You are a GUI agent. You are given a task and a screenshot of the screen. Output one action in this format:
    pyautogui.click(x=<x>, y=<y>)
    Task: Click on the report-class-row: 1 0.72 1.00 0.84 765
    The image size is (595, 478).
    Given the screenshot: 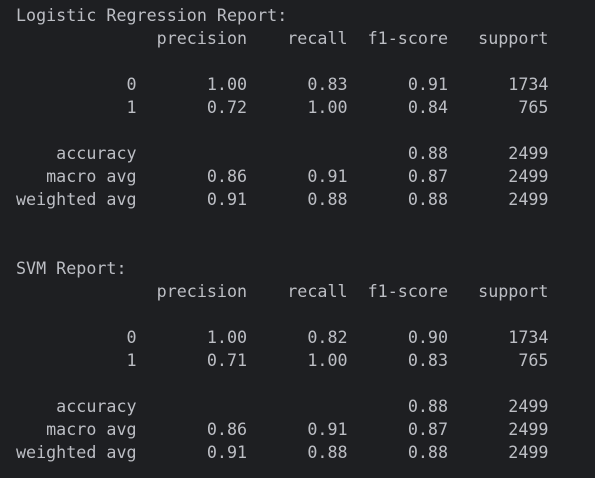 What is the action you would take?
    pyautogui.click(x=282, y=107)
    